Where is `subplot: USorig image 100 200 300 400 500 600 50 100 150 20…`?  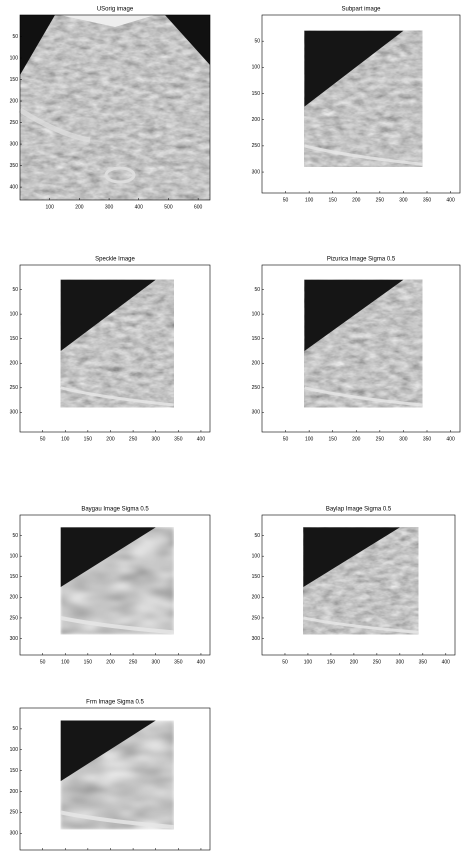 subplot: USorig image 100 200 300 400 500 600 50 100 150 20… is located at coordinates (110, 108).